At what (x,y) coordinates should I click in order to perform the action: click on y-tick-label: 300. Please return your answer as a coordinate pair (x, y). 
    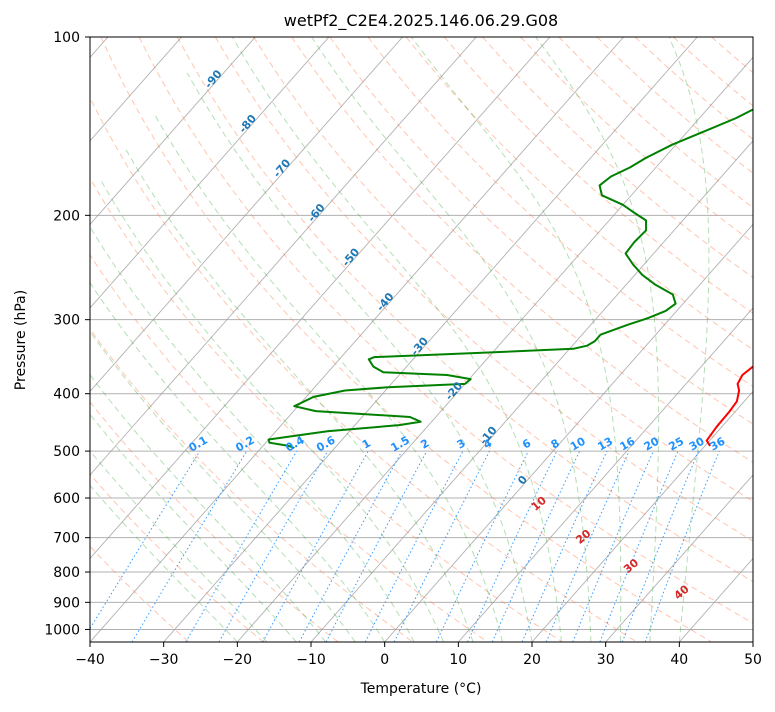
    Looking at the image, I should click on (66, 321).